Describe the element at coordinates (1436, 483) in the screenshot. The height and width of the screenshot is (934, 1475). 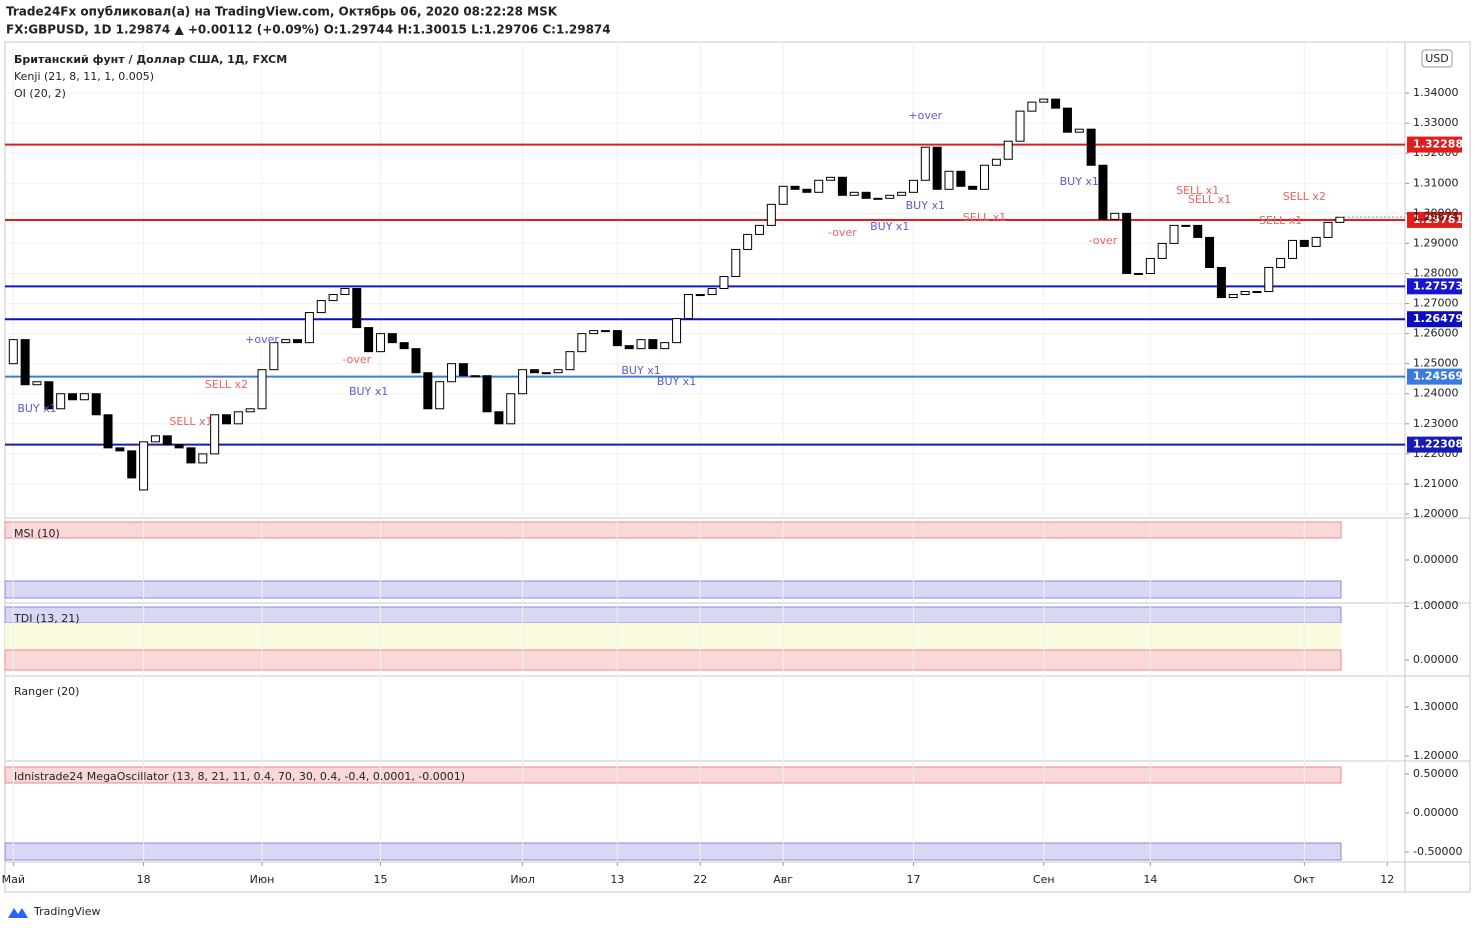
I see `y-tick-label: 1.21000` at that location.